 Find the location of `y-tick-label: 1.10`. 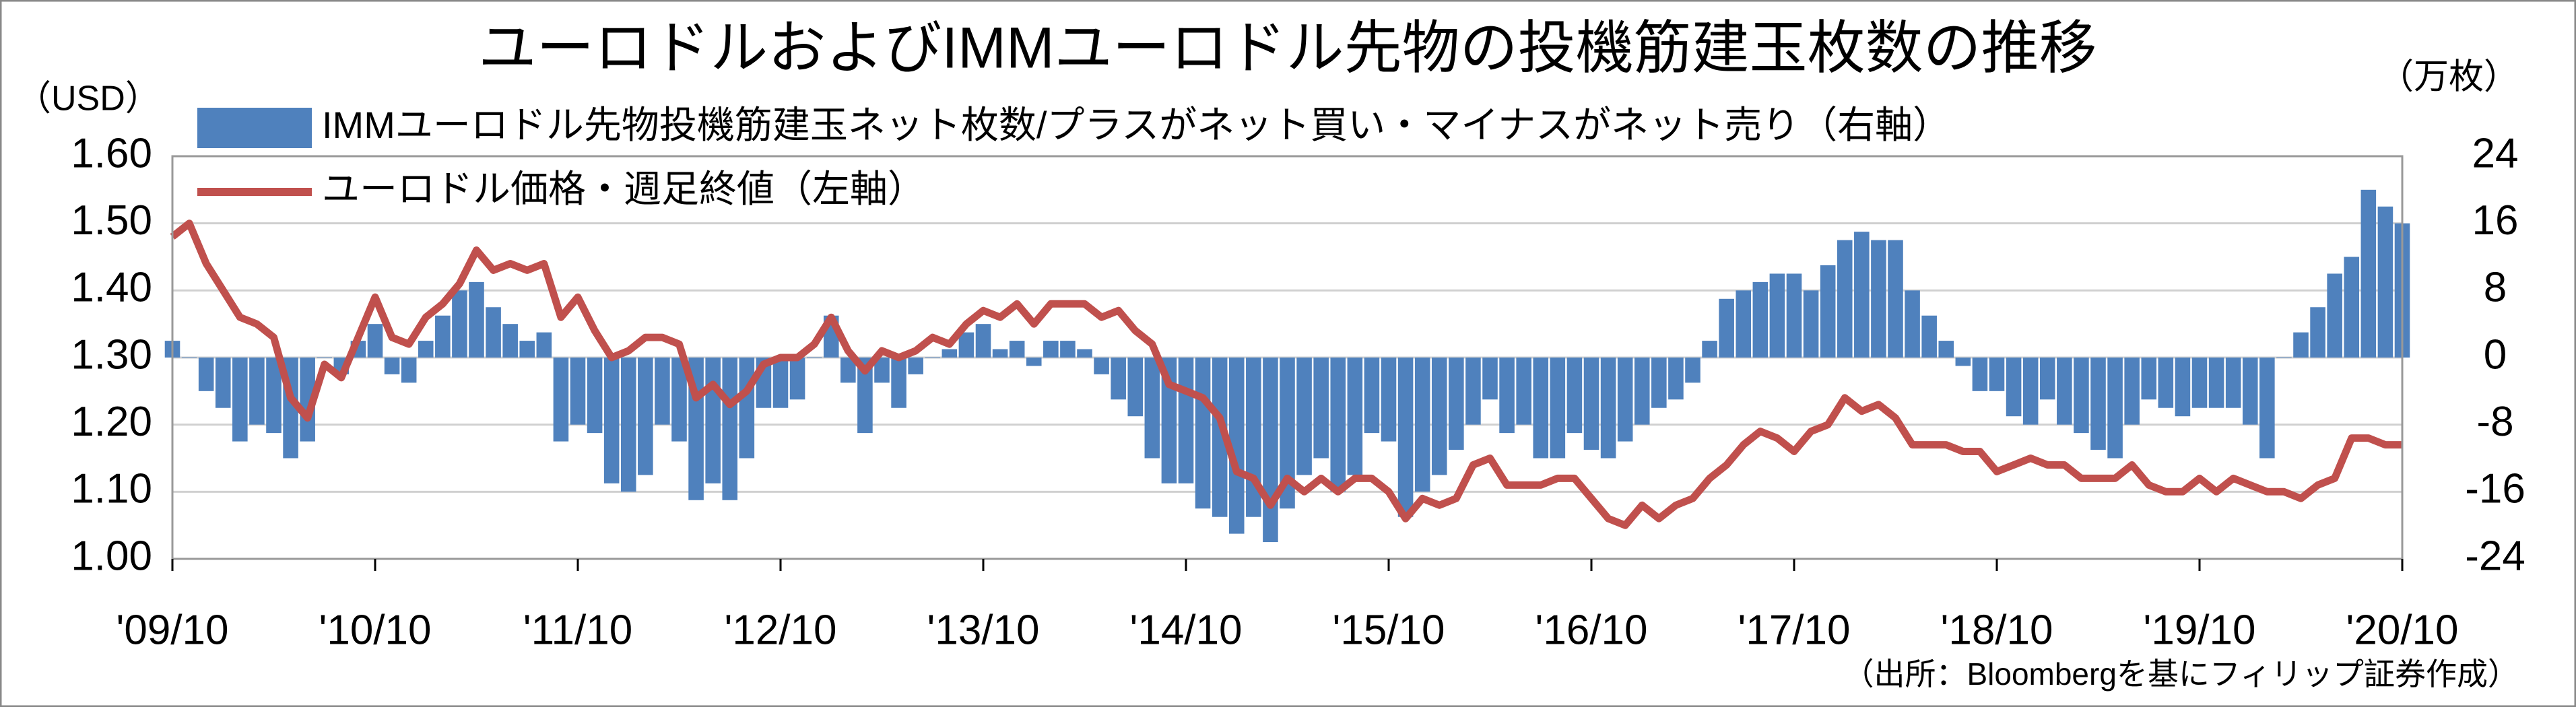

y-tick-label: 1.10 is located at coordinates (111, 489).